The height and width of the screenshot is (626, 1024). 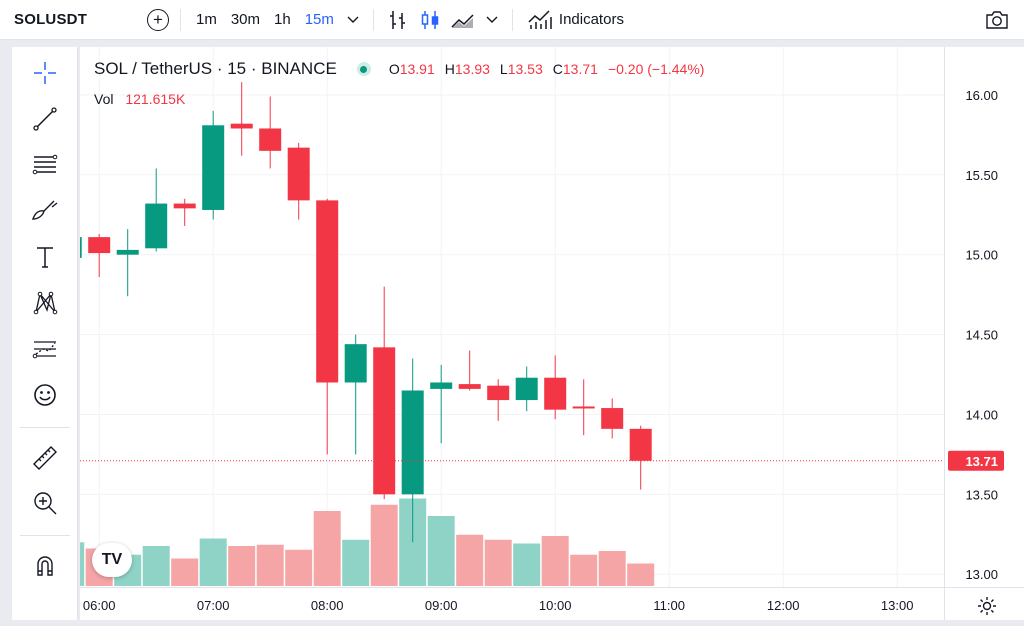 I want to click on price-tick-label: 15.50, so click(x=981, y=175).